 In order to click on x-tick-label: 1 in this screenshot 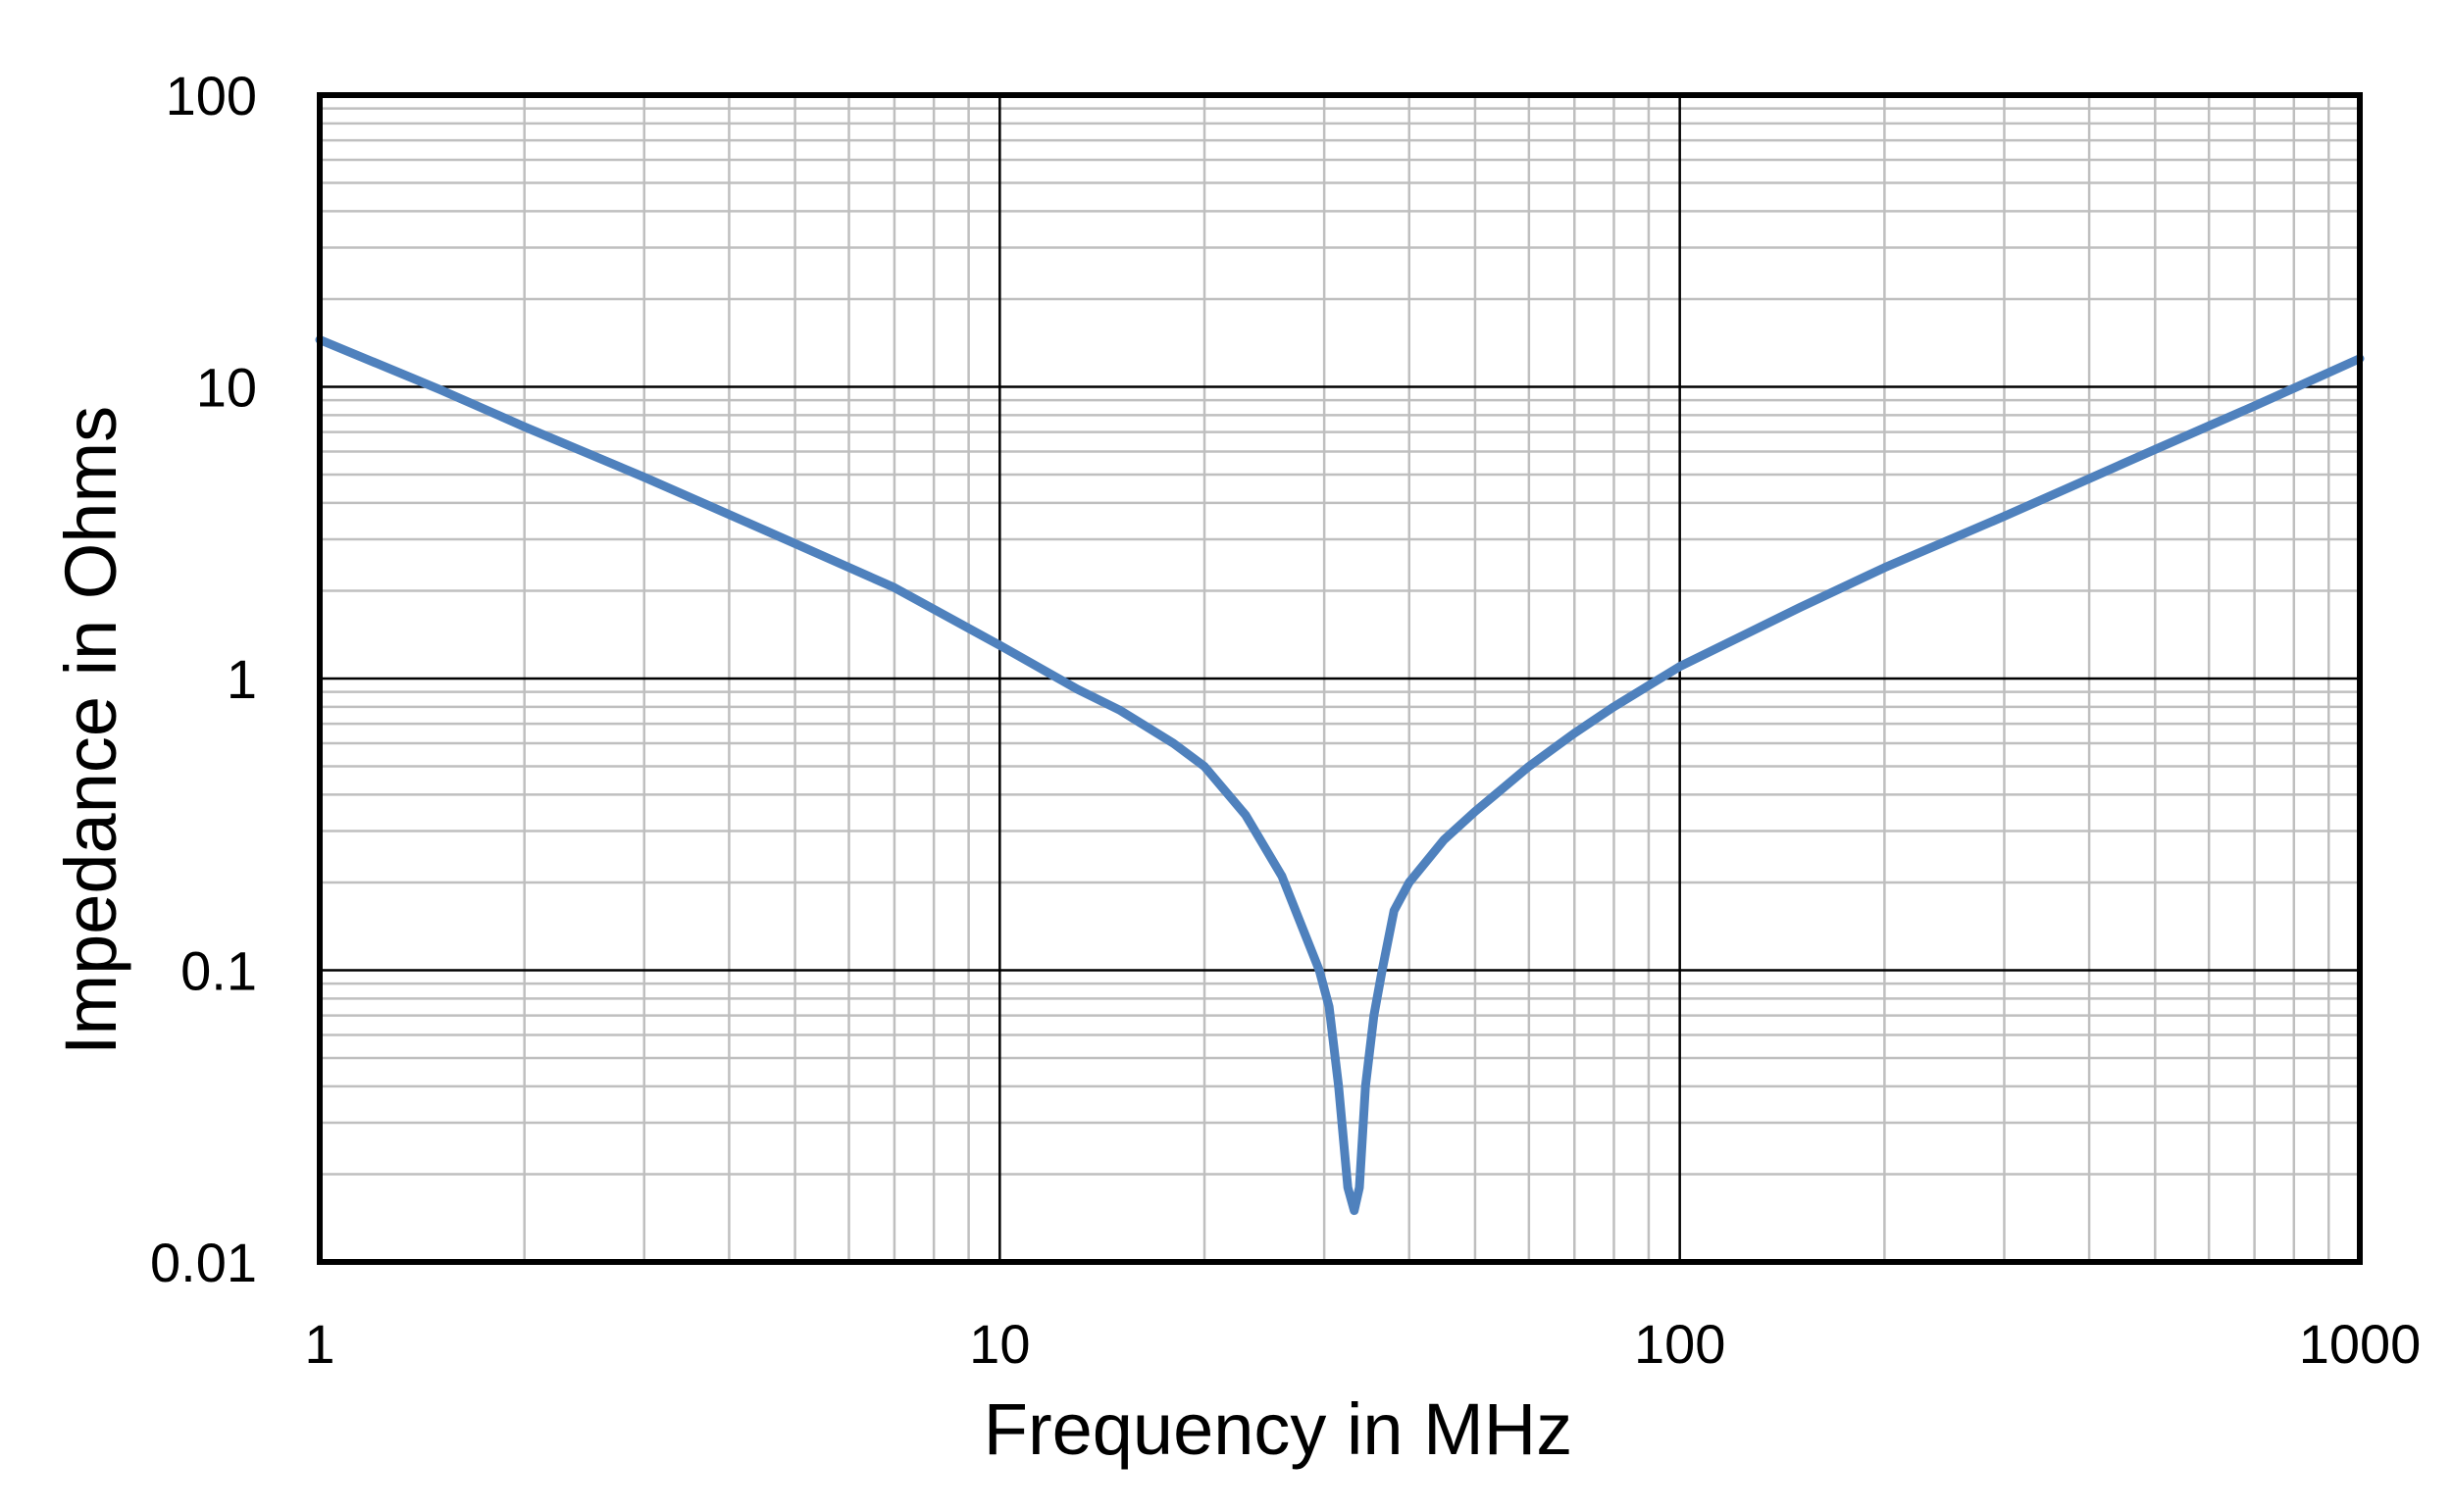, I will do `click(319, 1344)`.